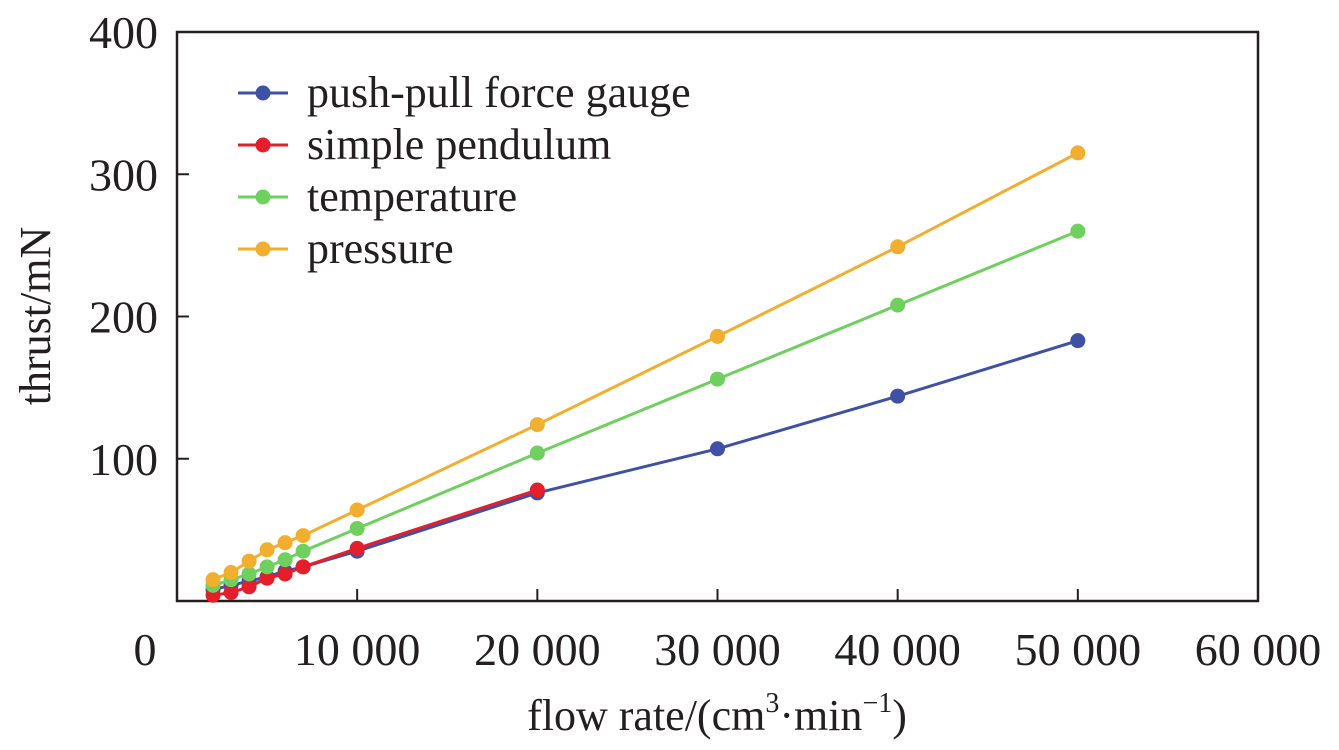 This screenshot has width=1339, height=750. Describe the element at coordinates (459, 144) in the screenshot. I see `legend-label: simple pendulum` at that location.